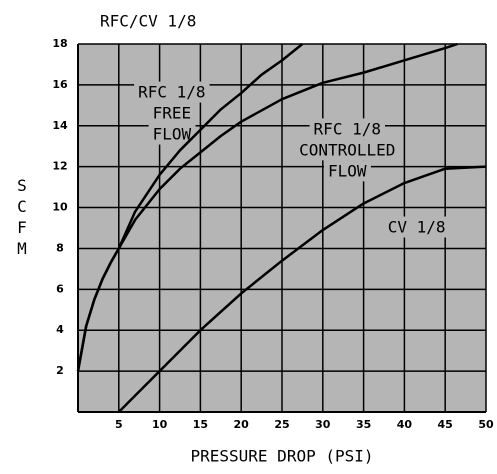  Describe the element at coordinates (59, 43) in the screenshot. I see `y-tick-label: 18` at that location.